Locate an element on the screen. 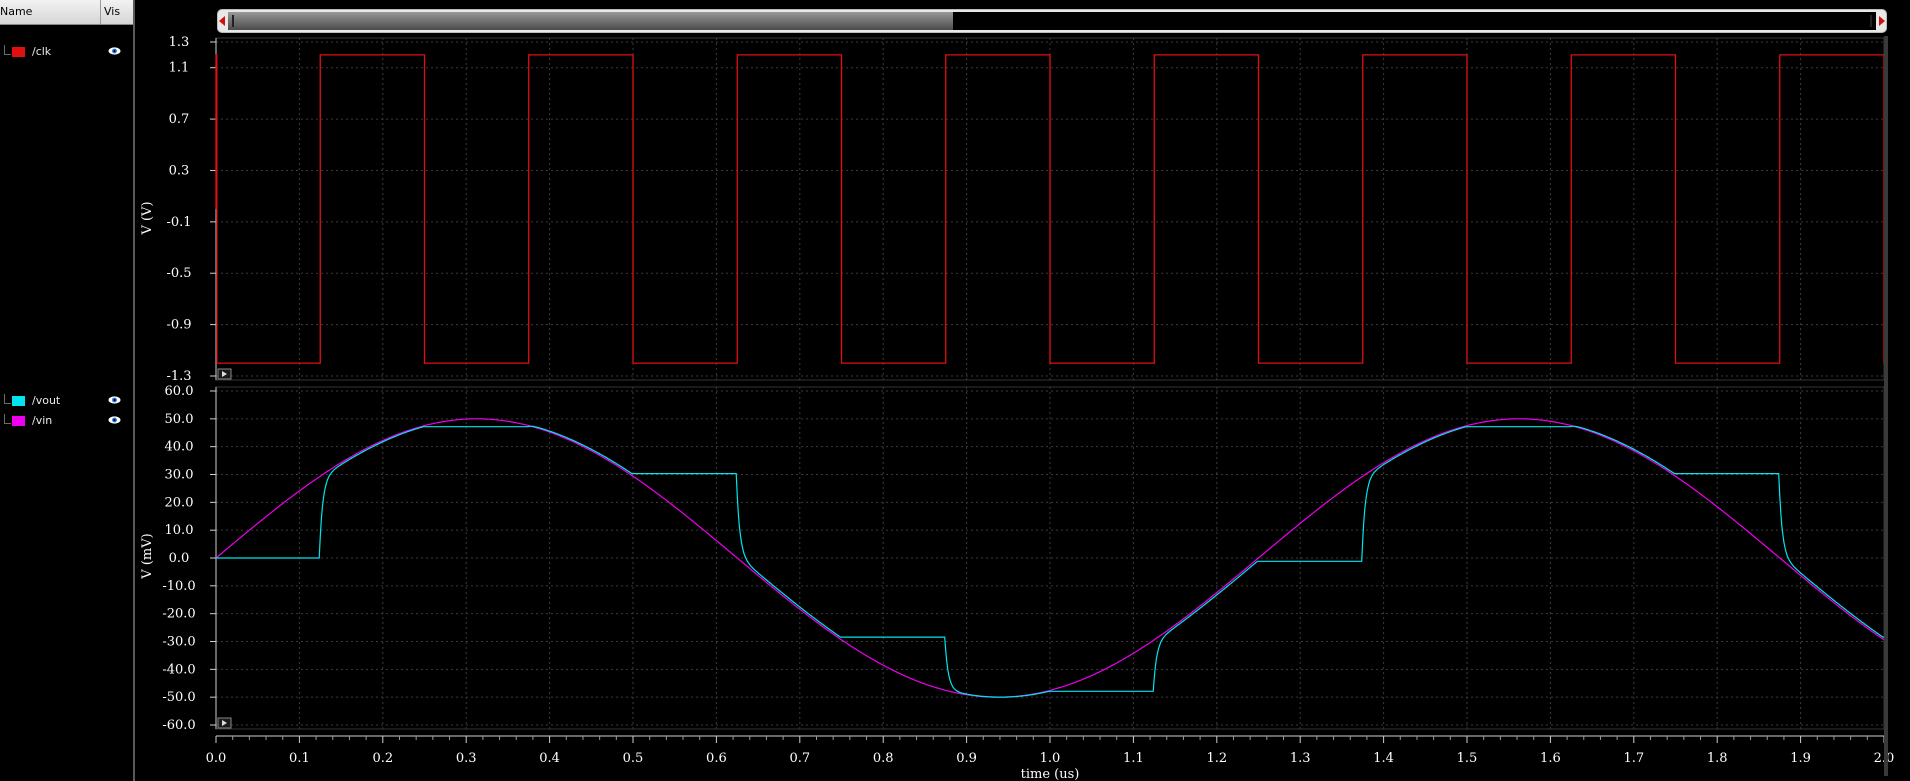 The image size is (1910, 781). x-tick-label: 0.6 is located at coordinates (716, 758).